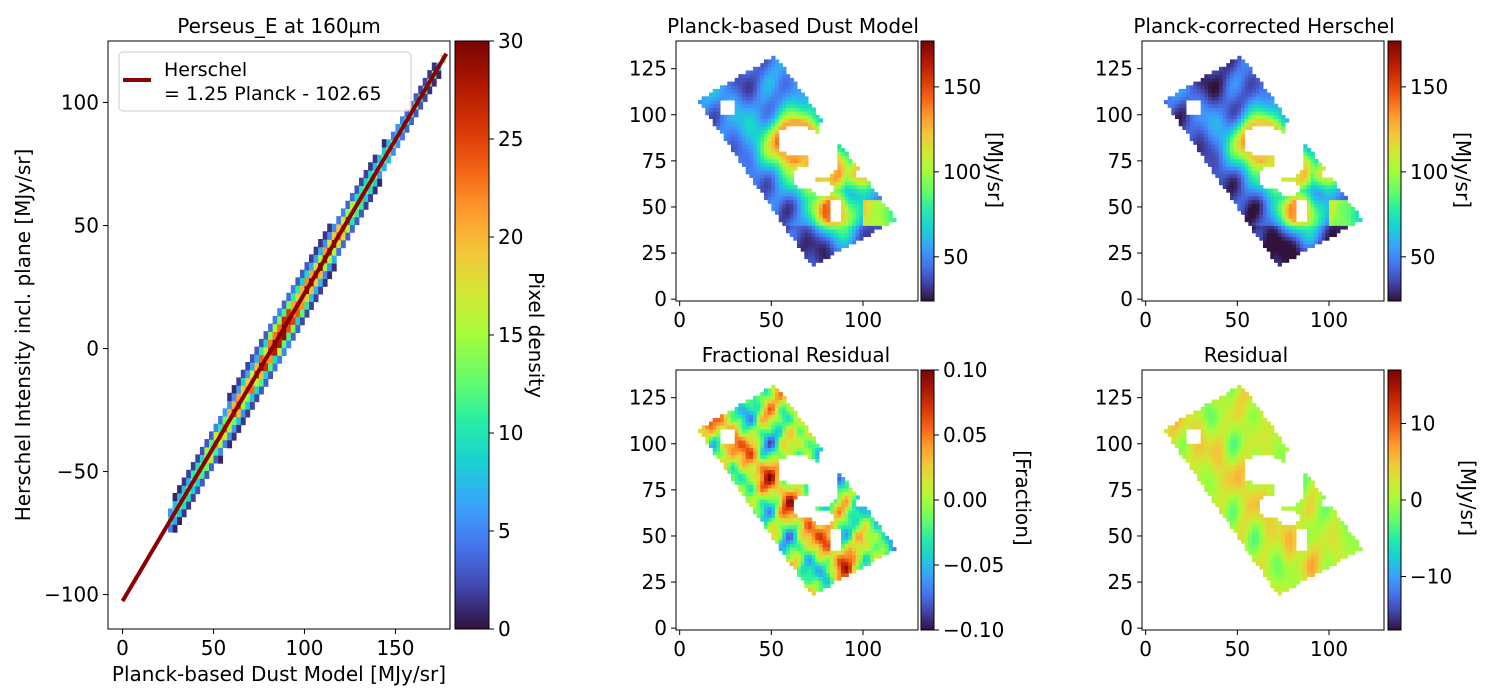 The width and height of the screenshot is (1500, 700). What do you see at coordinates (1394, 171) in the screenshot?
I see `map-corrected-colorbar` at bounding box center [1394, 171].